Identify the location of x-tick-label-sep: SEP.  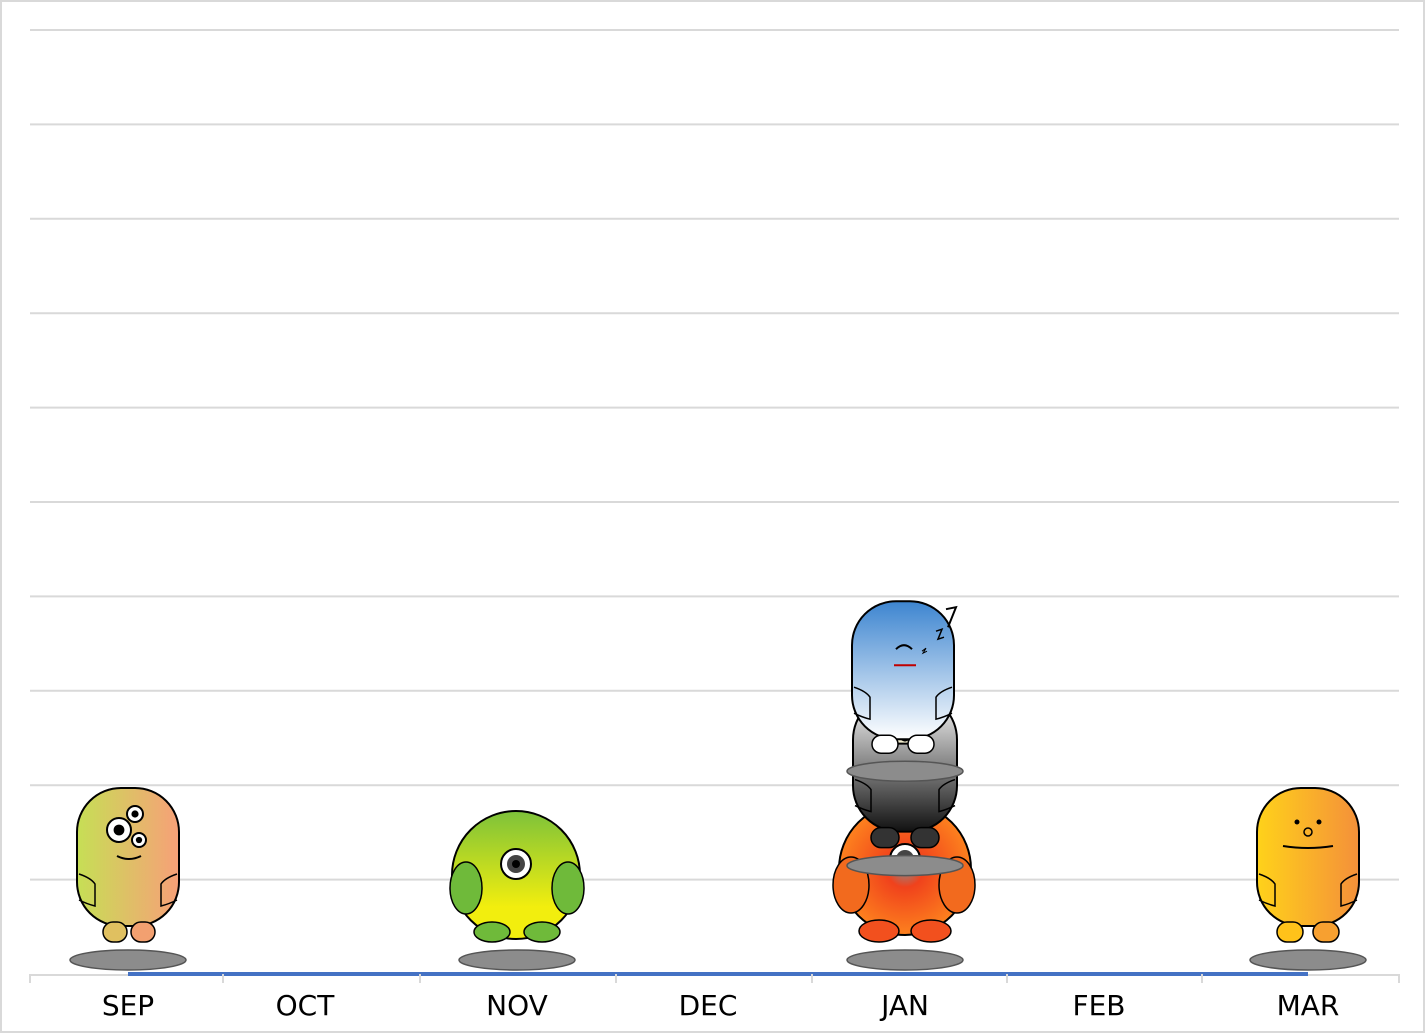
(128, 1005).